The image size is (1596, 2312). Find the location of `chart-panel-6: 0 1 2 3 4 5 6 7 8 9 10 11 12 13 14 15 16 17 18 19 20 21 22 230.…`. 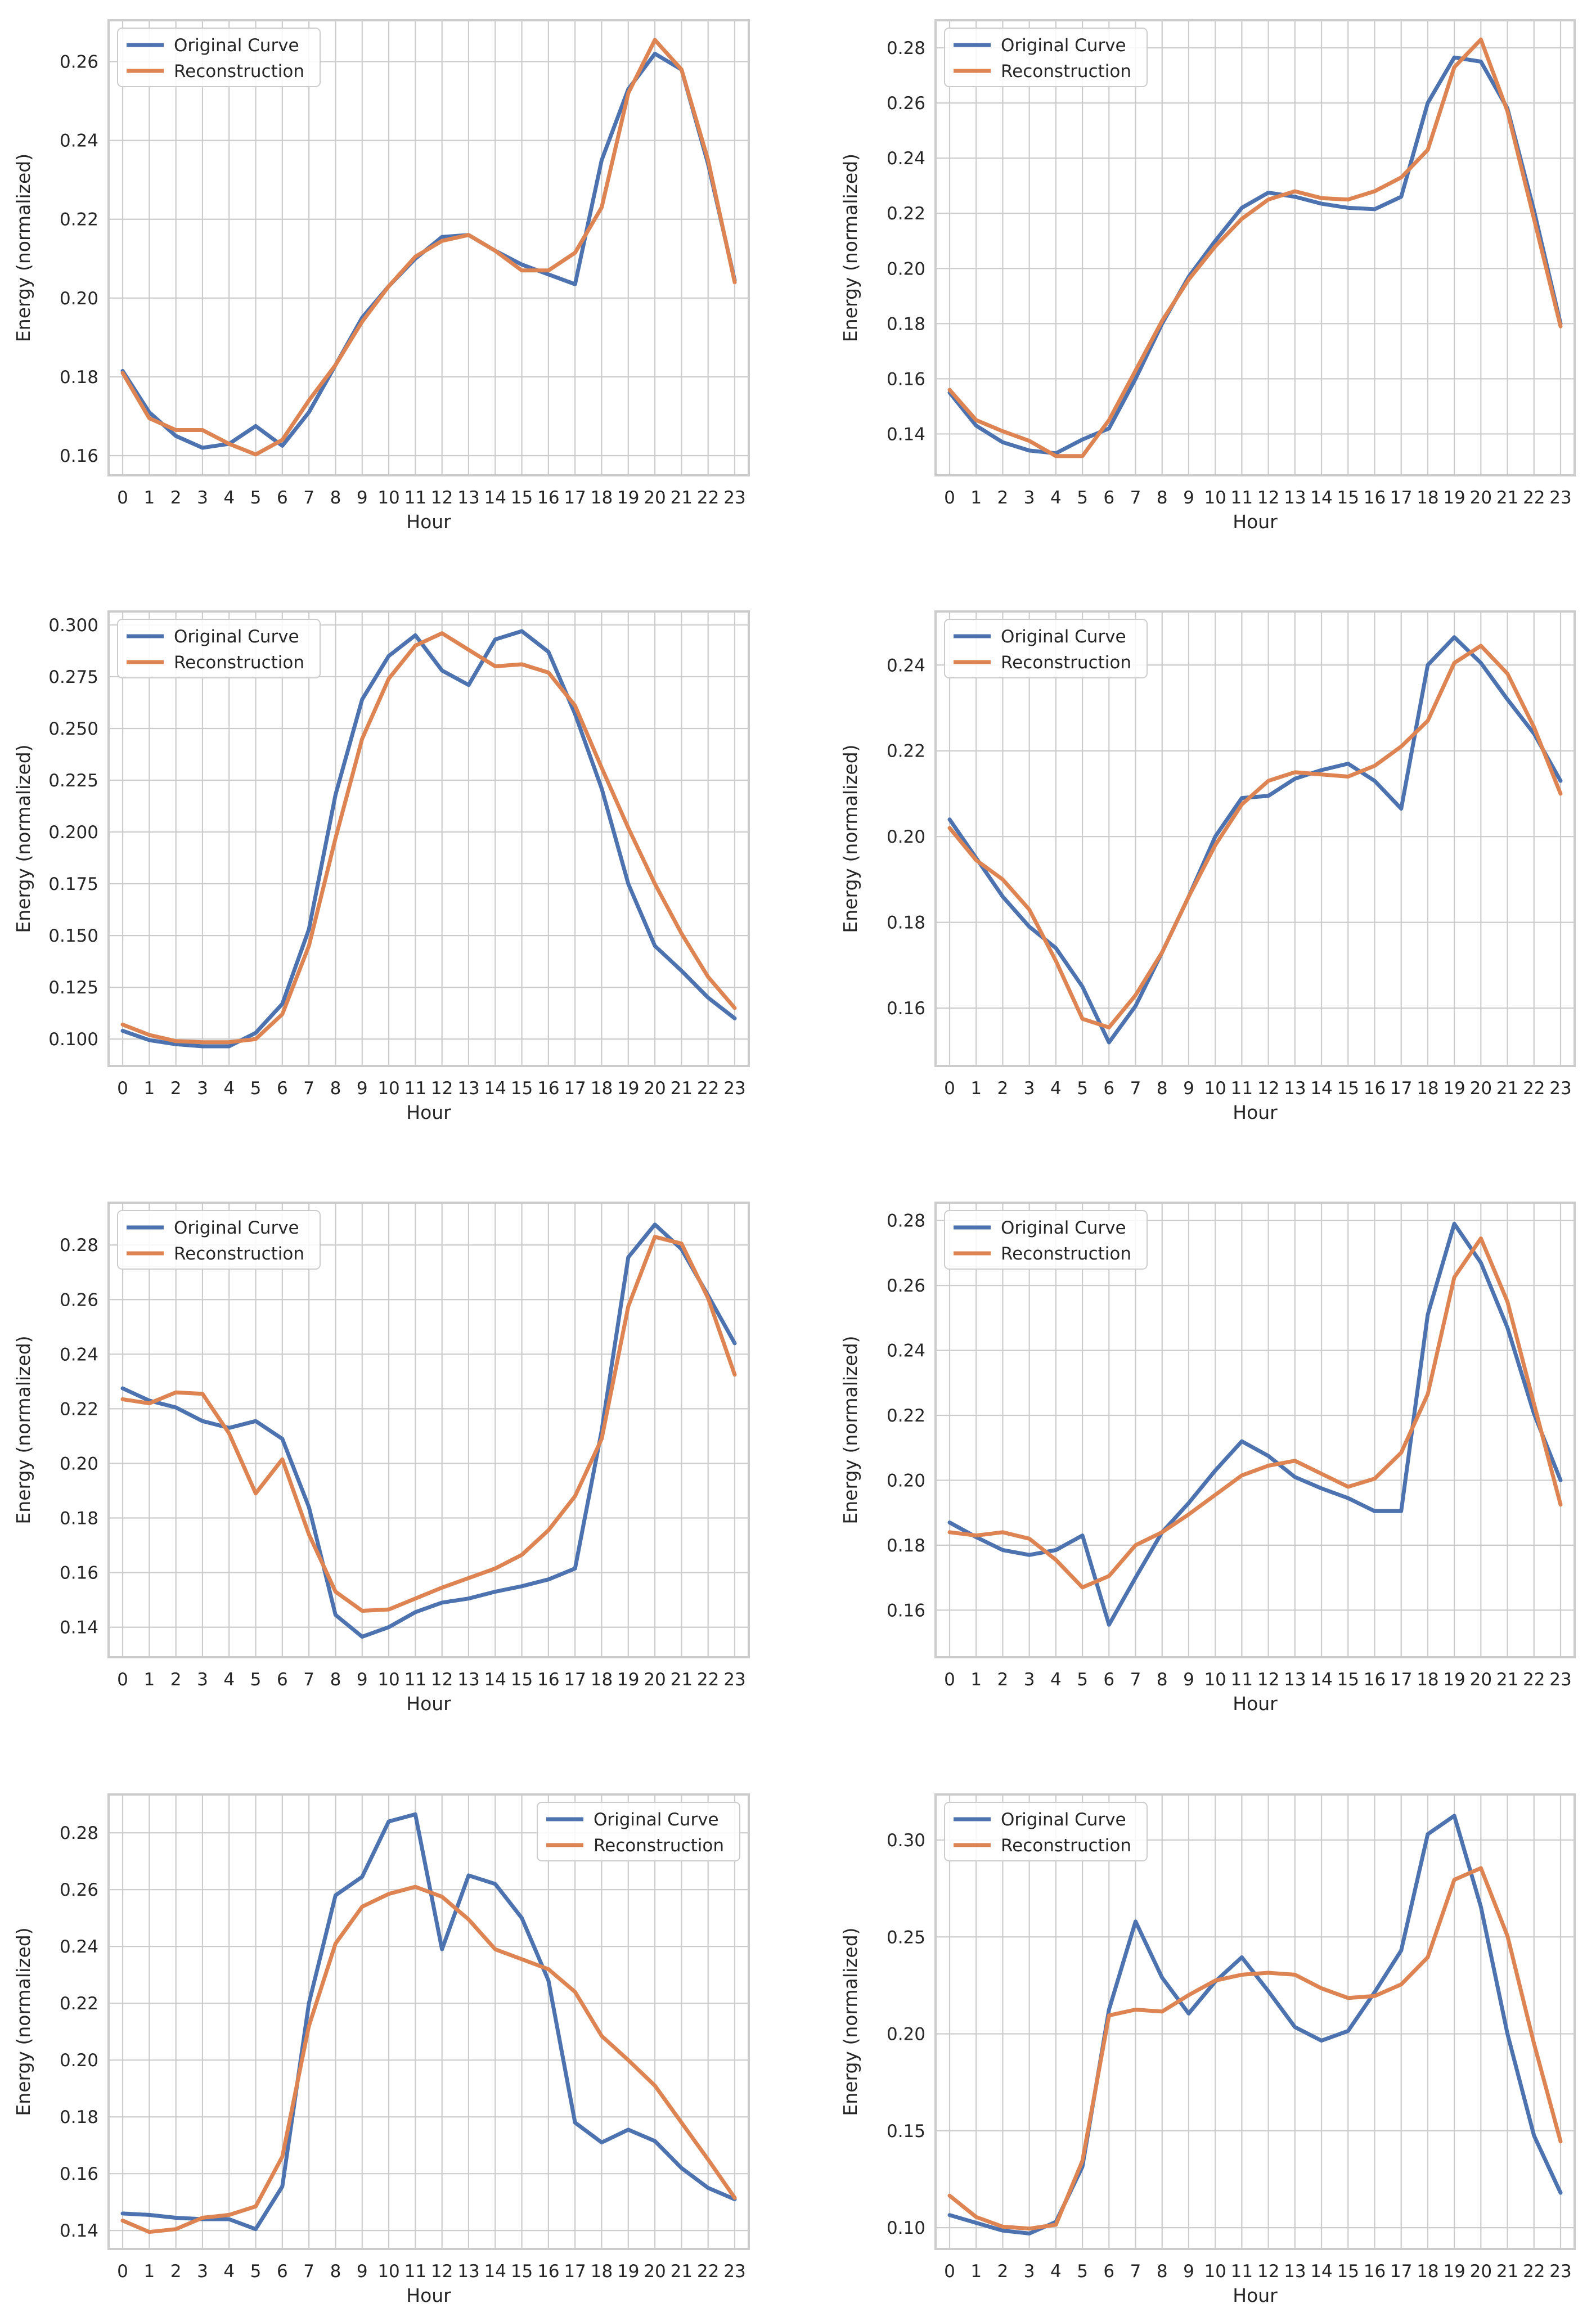

chart-panel-6: 0 1 2 3 4 5 6 7 8 9 10 11 12 13 14 15 16 17 18 19 20 21 22 230.… is located at coordinates (1207, 1458).